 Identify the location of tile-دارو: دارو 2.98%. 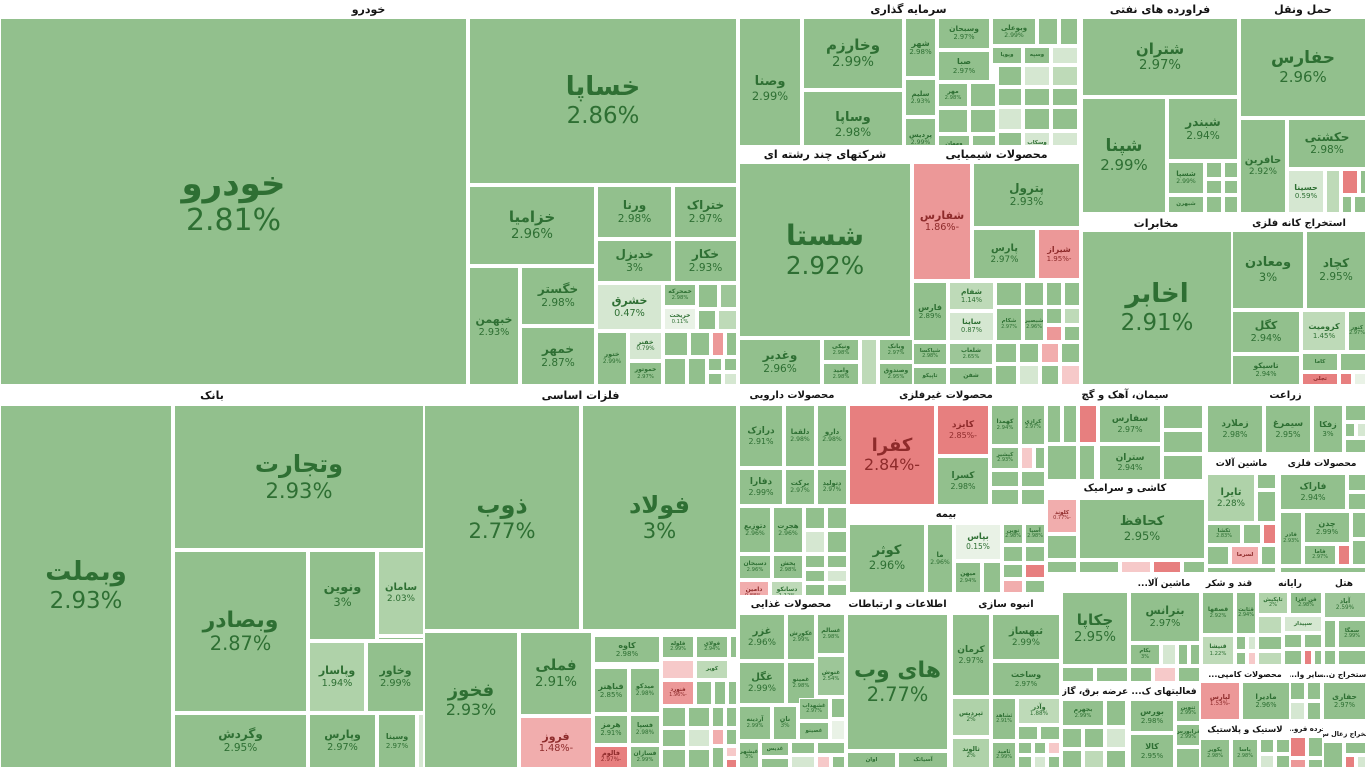
(832, 436).